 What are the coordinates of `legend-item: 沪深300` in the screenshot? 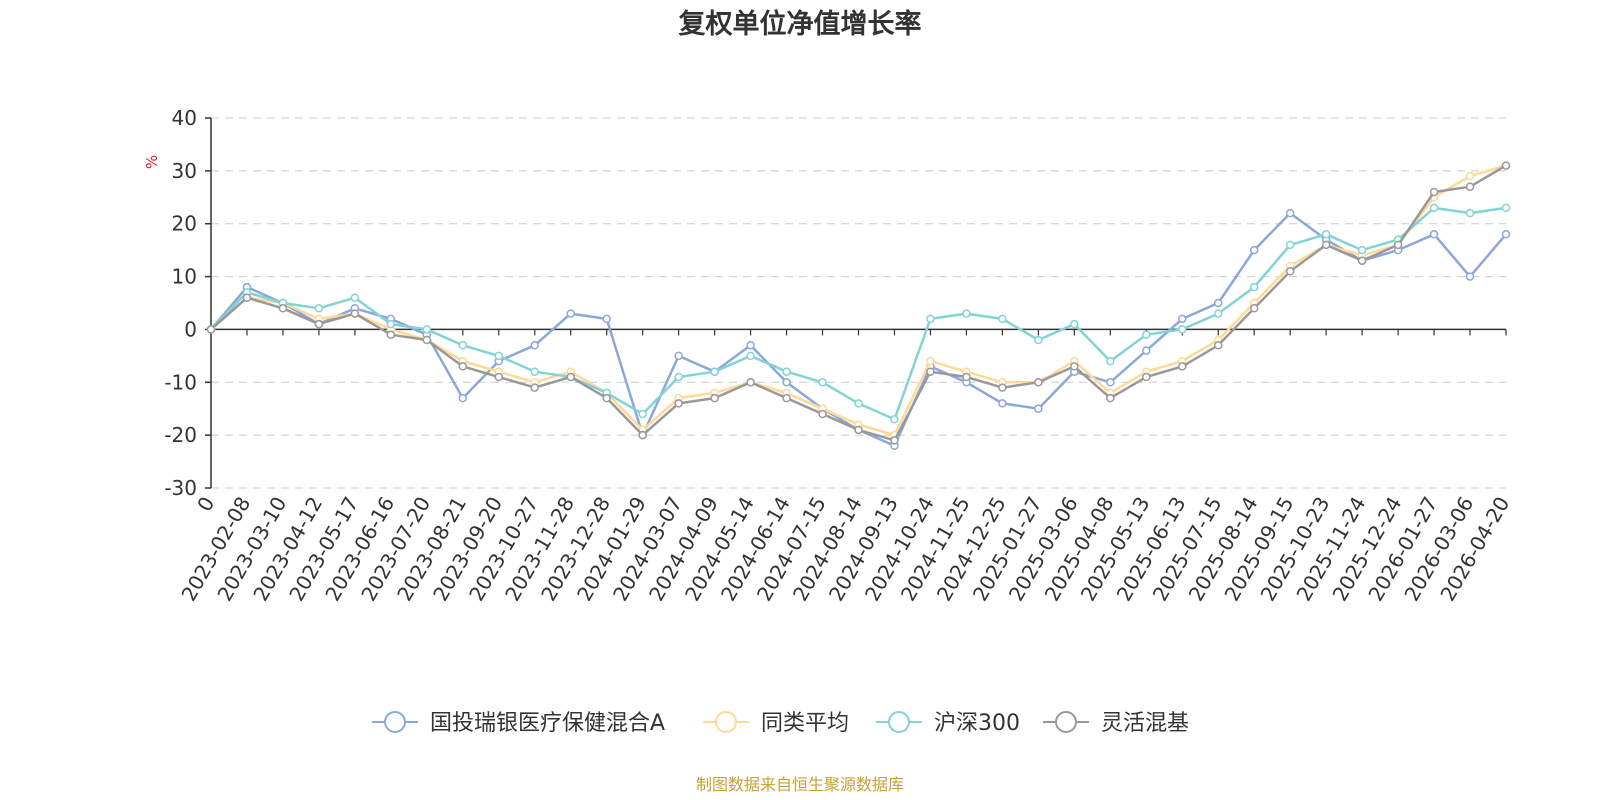 It's located at (948, 723).